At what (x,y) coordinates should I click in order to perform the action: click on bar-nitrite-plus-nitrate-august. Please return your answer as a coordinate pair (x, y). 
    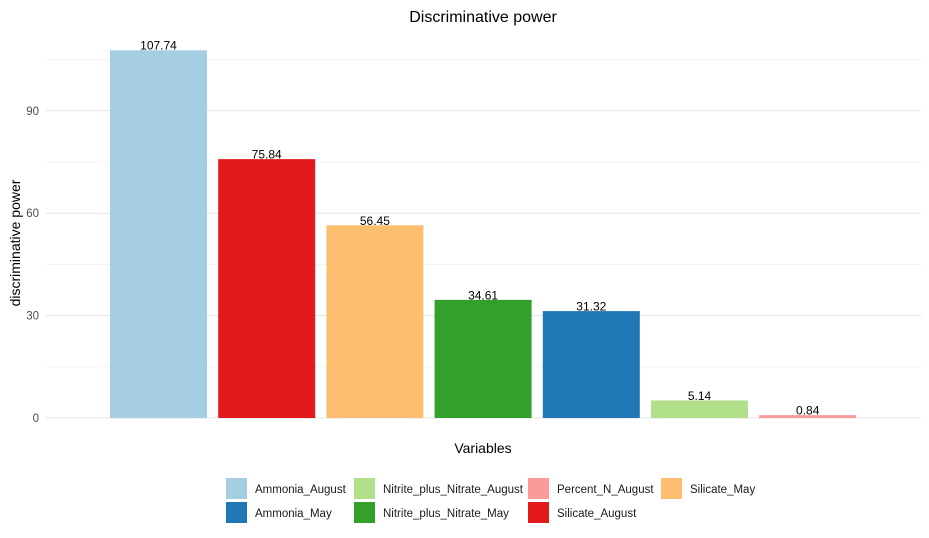
    Looking at the image, I should click on (699, 409).